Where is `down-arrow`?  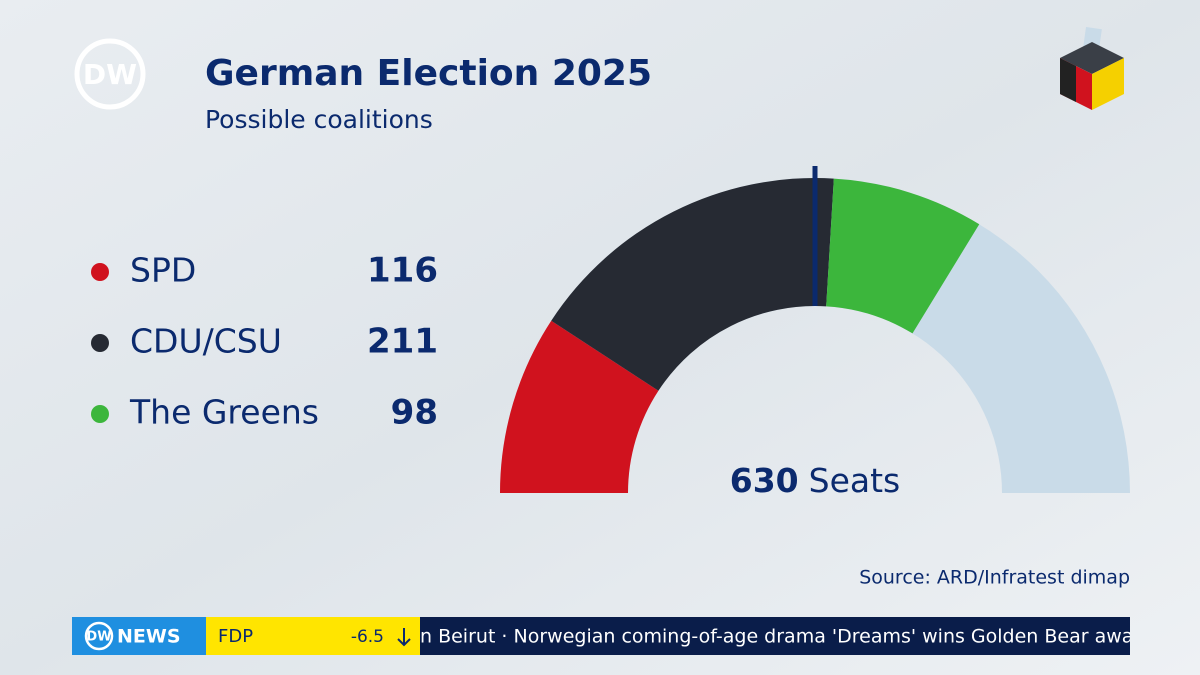 down-arrow is located at coordinates (404, 637).